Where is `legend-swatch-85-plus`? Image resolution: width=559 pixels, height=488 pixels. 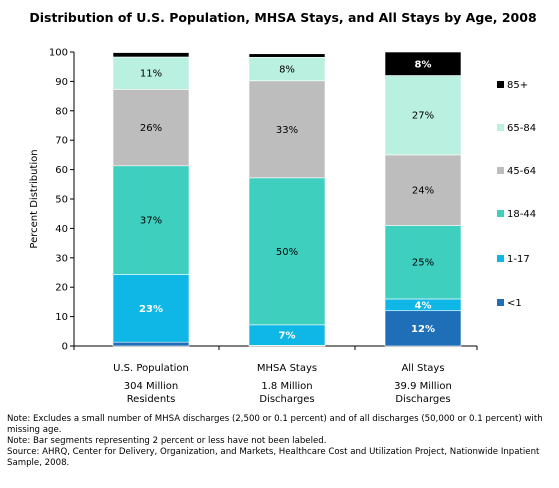 legend-swatch-85-plus is located at coordinates (500, 84).